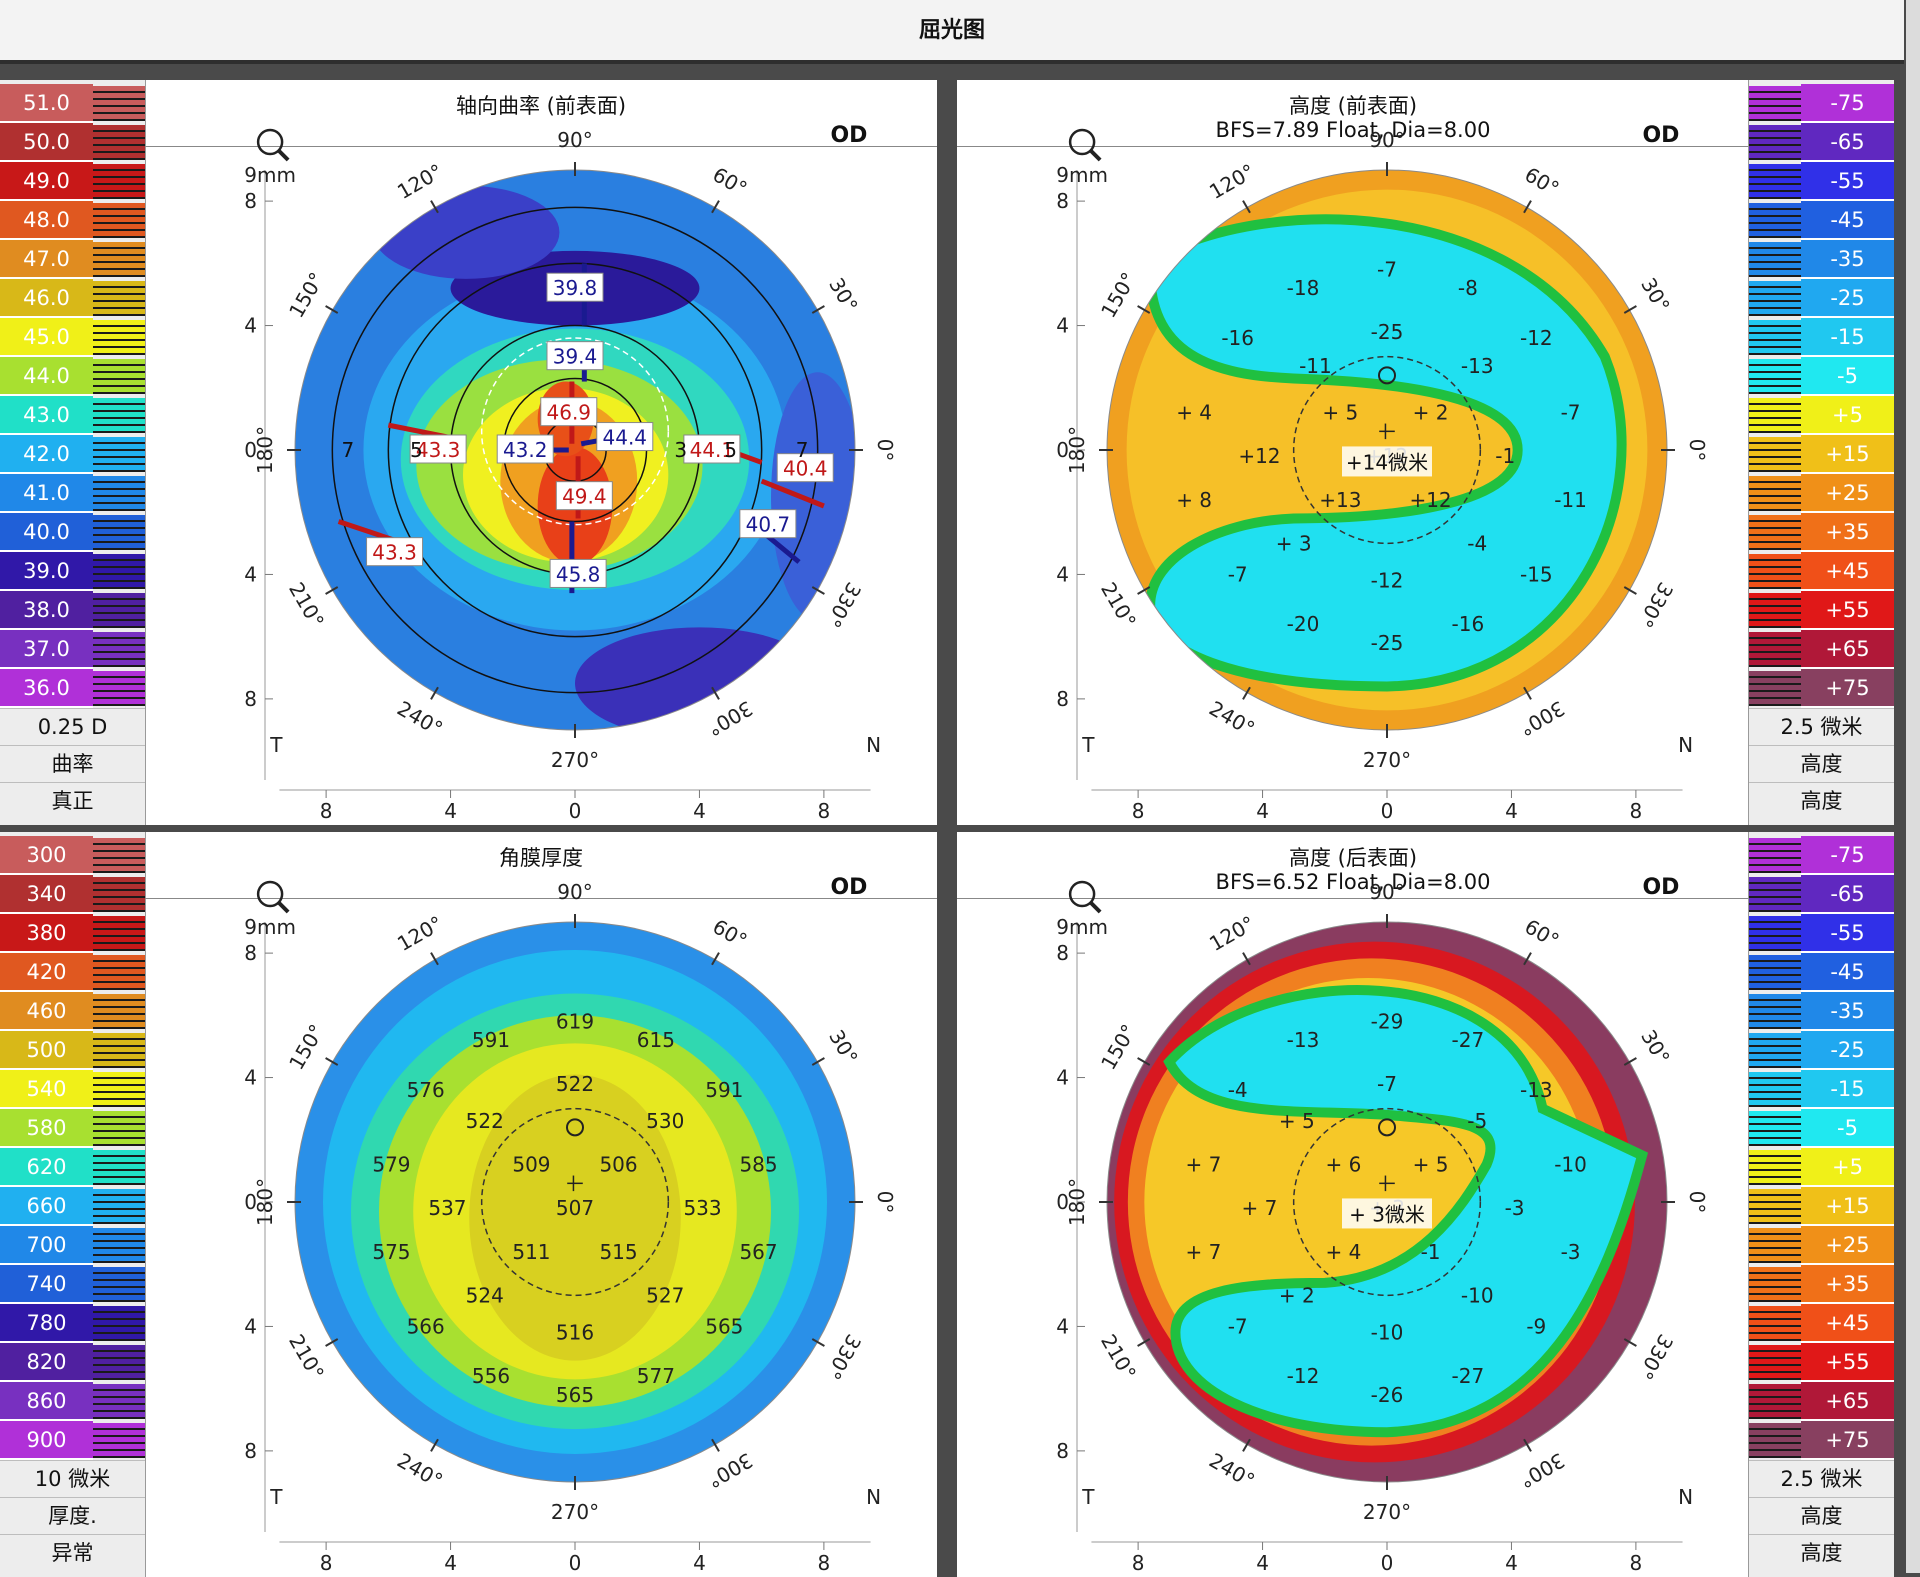  What do you see at coordinates (72, 933) in the screenshot?
I see `scale-entry: 380` at bounding box center [72, 933].